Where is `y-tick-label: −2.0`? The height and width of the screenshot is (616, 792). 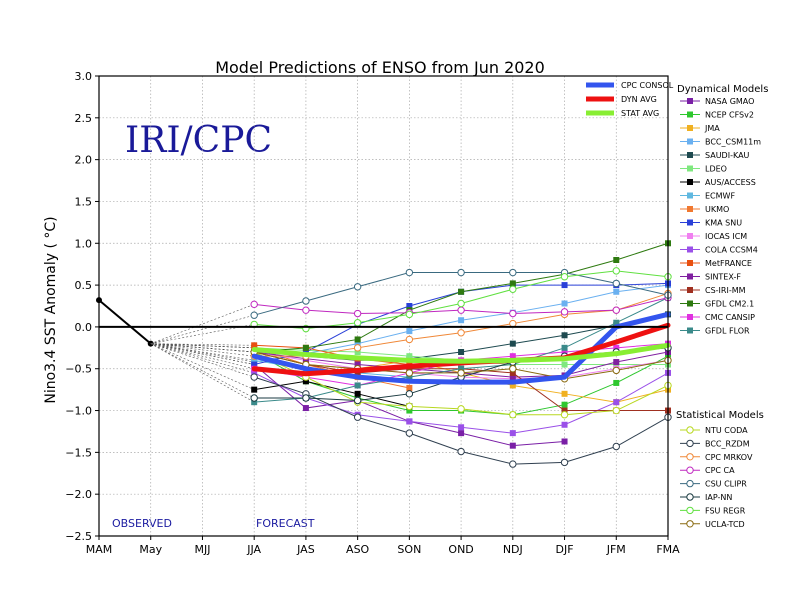 y-tick-label: −2.0 is located at coordinates (78, 494).